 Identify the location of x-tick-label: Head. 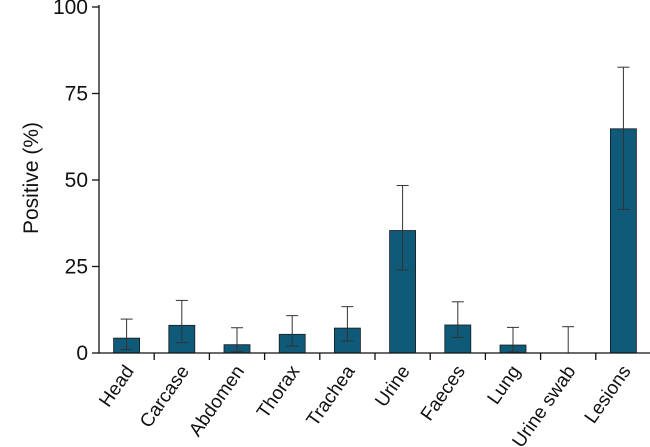
(116, 386).